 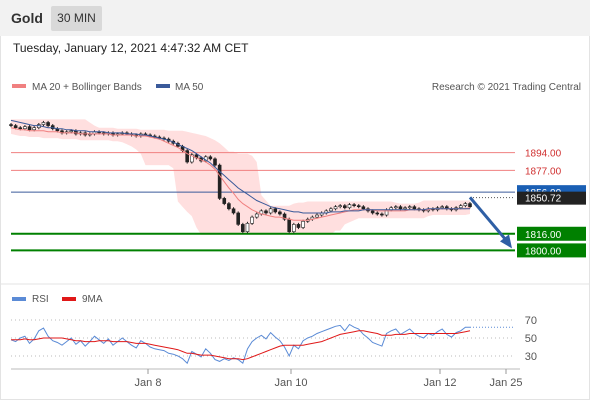 I want to click on copyright-text: Research © 2021 Trading Central, so click(x=506, y=87).